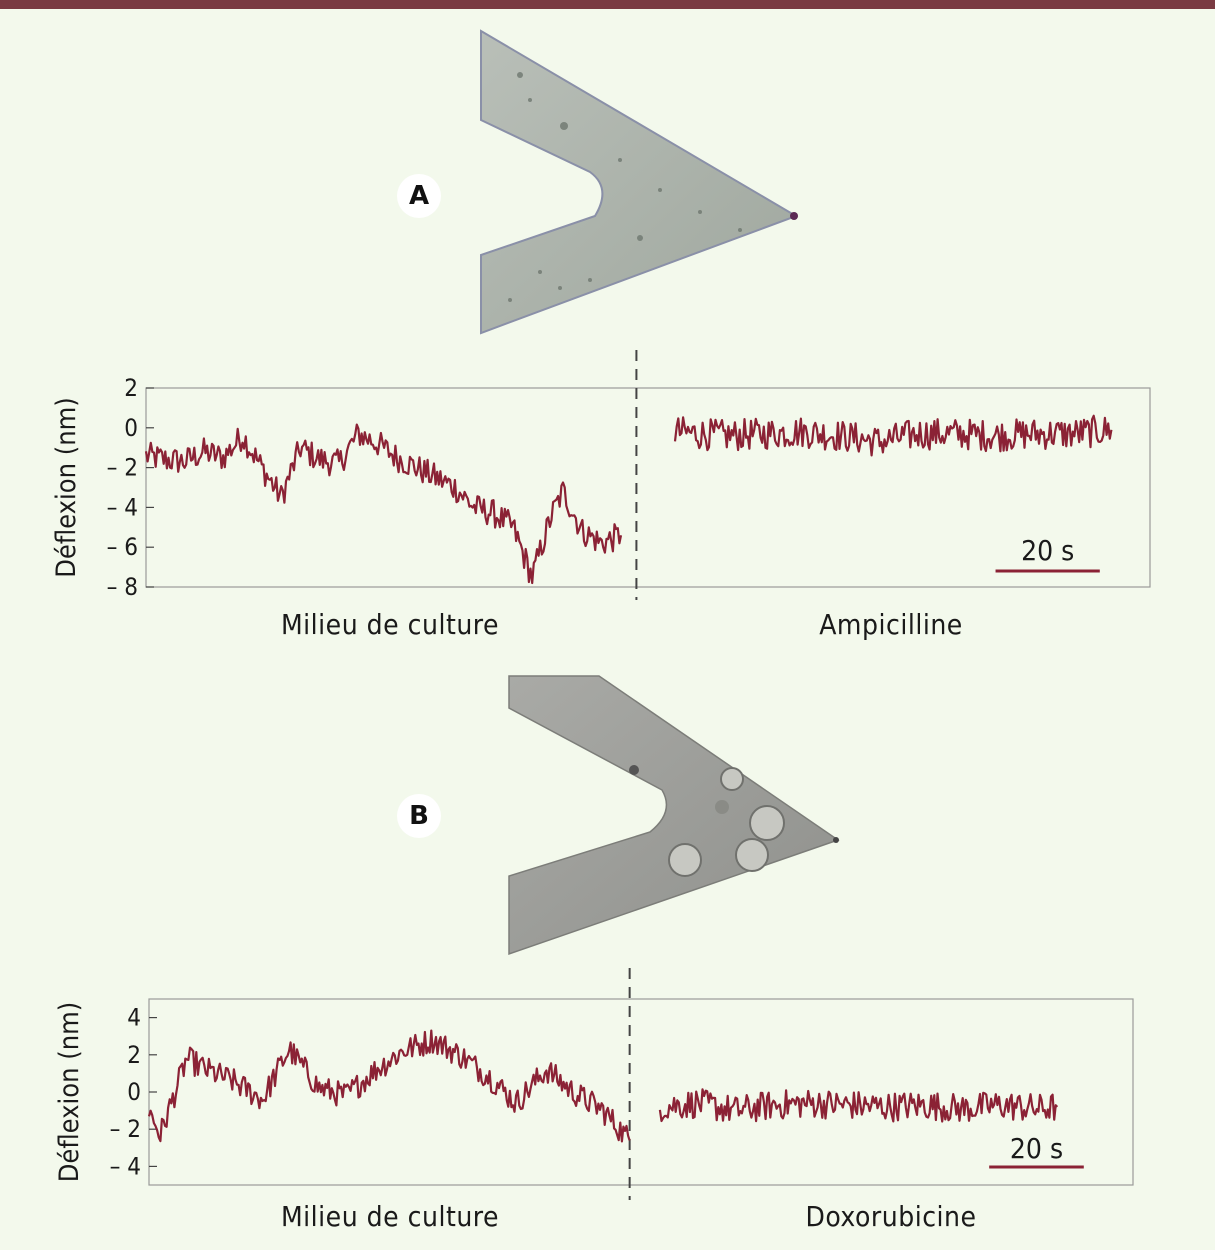  Describe the element at coordinates (891, 624) in the screenshot. I see `condition-label-a-right: Ampicilline` at that location.